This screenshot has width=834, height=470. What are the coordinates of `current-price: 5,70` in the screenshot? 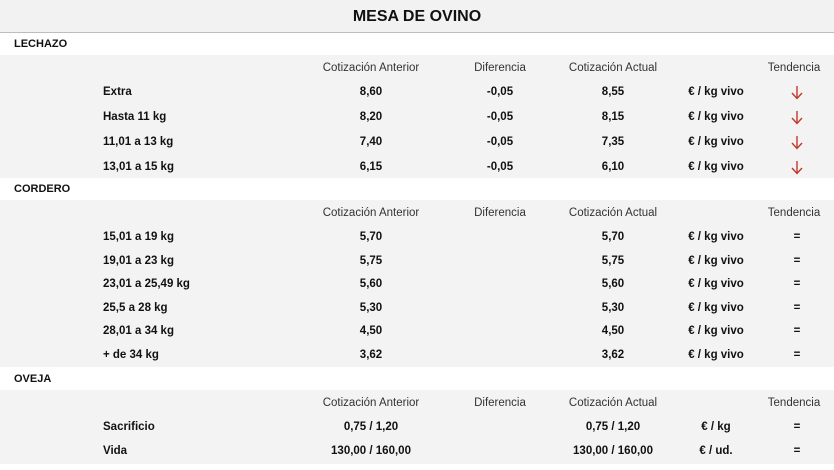 It's located at (613, 237).